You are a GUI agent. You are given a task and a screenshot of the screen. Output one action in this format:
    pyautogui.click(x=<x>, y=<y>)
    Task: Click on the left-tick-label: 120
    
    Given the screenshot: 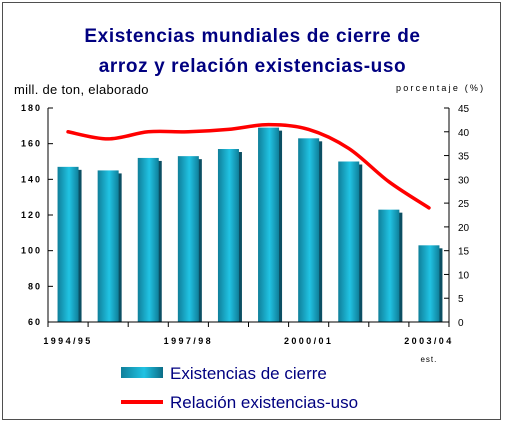 What is the action you would take?
    pyautogui.click(x=31, y=215)
    